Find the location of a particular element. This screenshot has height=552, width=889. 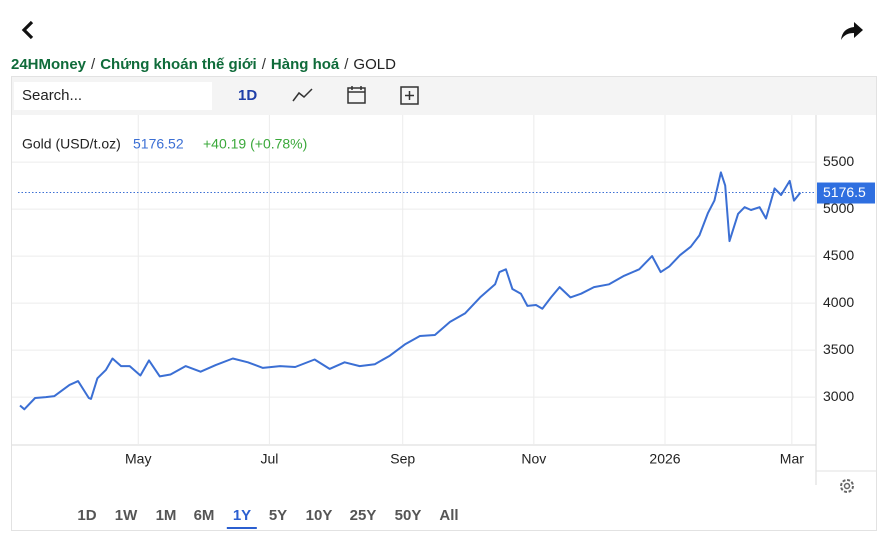

y-tick-label: 4500 is located at coordinates (838, 255).